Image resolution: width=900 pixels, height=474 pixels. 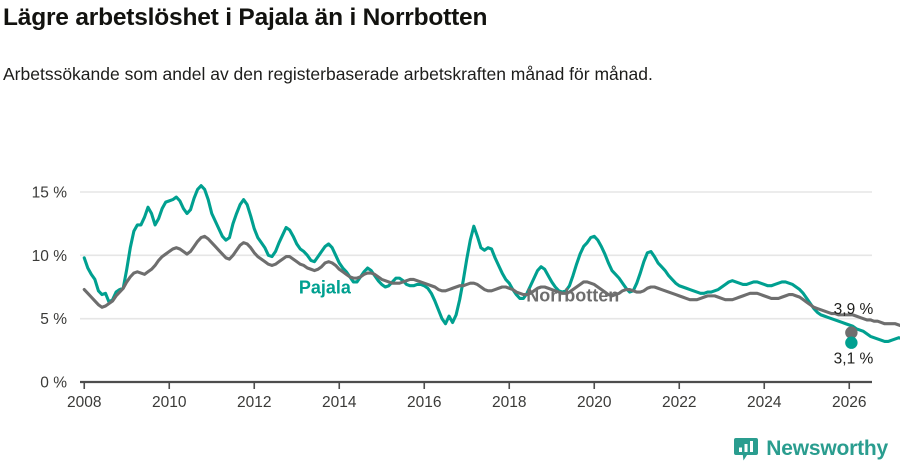 What do you see at coordinates (50, 288) in the screenshot?
I see `y-axis-labels: 0 % 5 % 10 % 15 %` at bounding box center [50, 288].